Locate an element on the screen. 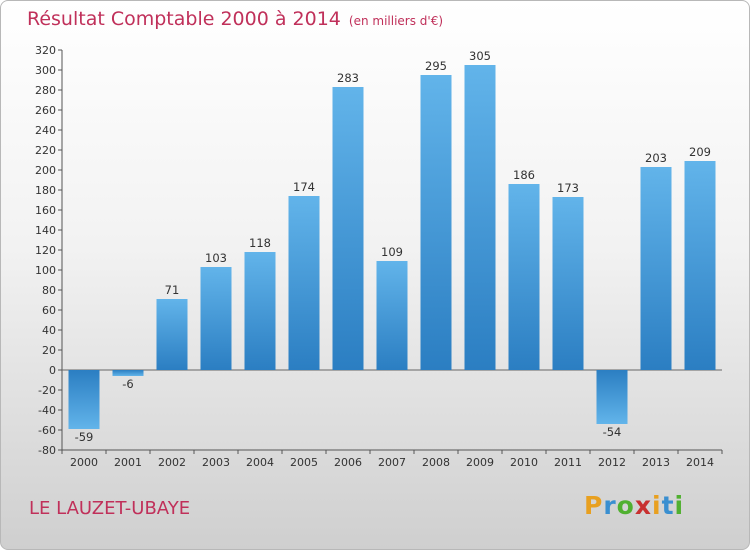  value-label: -54 is located at coordinates (612, 432).